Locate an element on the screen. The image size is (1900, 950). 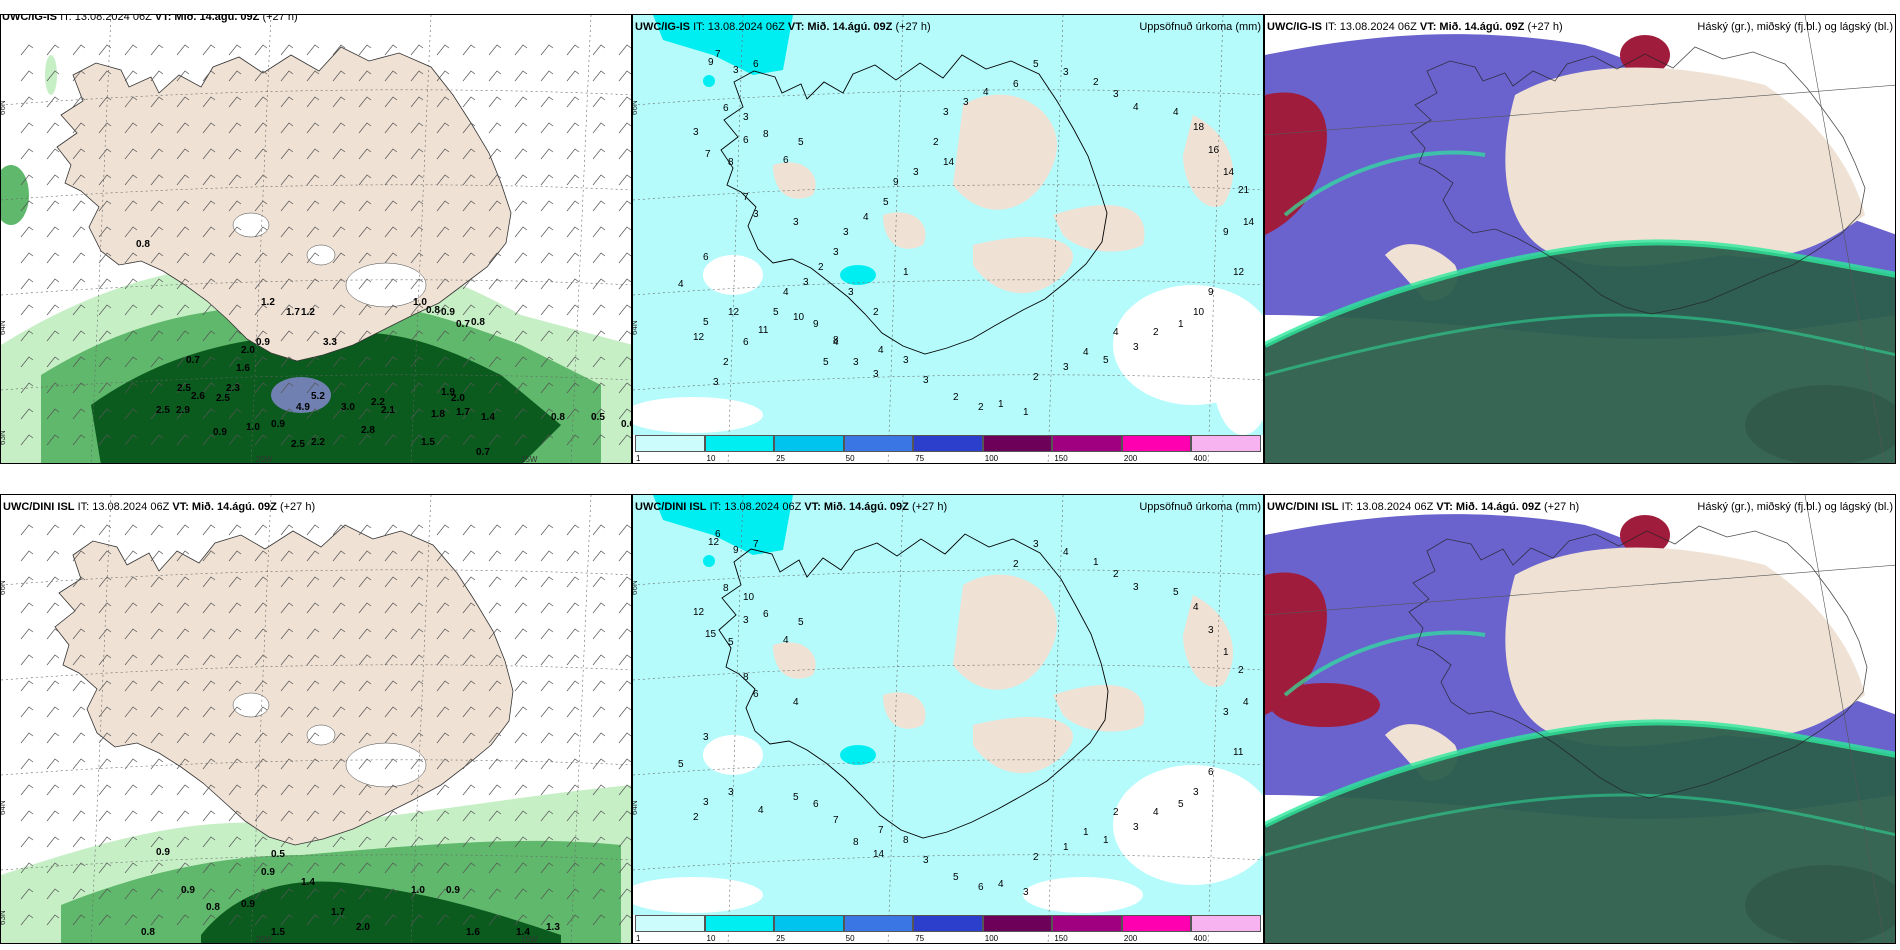
value-label: 11 is located at coordinates (763, 330).